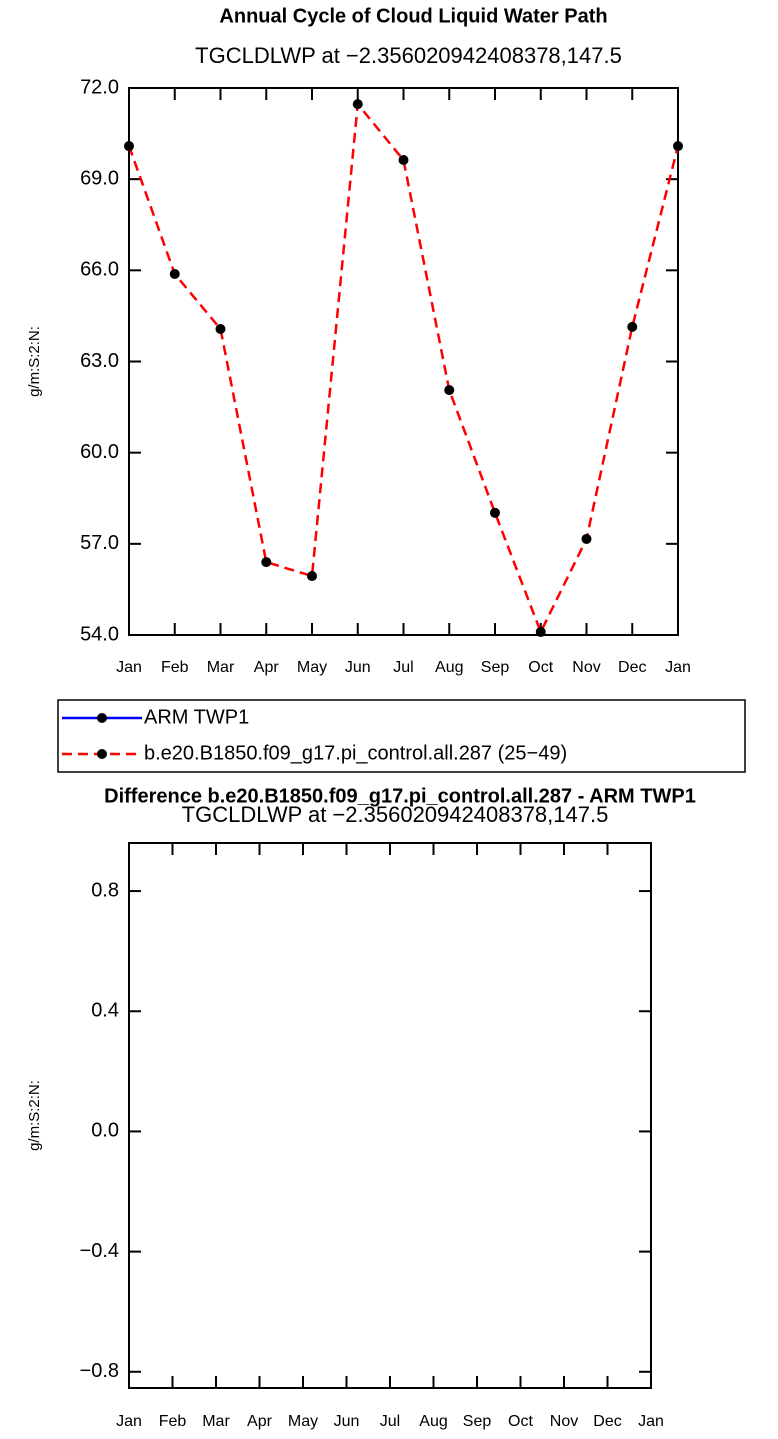 The image size is (778, 1439). I want to click on y-tick-label: 54.0, so click(99, 634).